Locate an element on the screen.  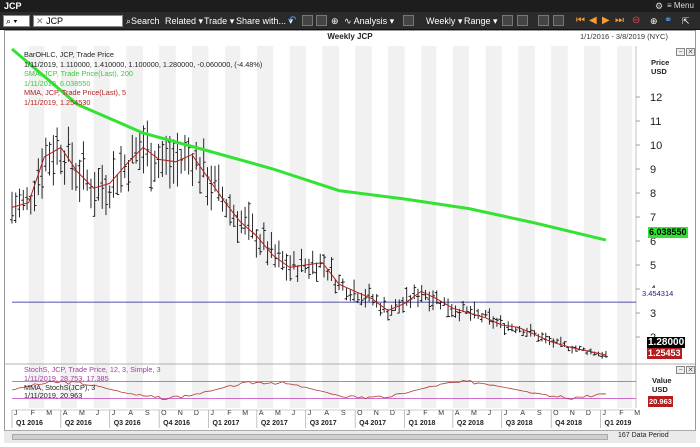
zoom-icon: ⊖ is located at coordinates (636, 20).